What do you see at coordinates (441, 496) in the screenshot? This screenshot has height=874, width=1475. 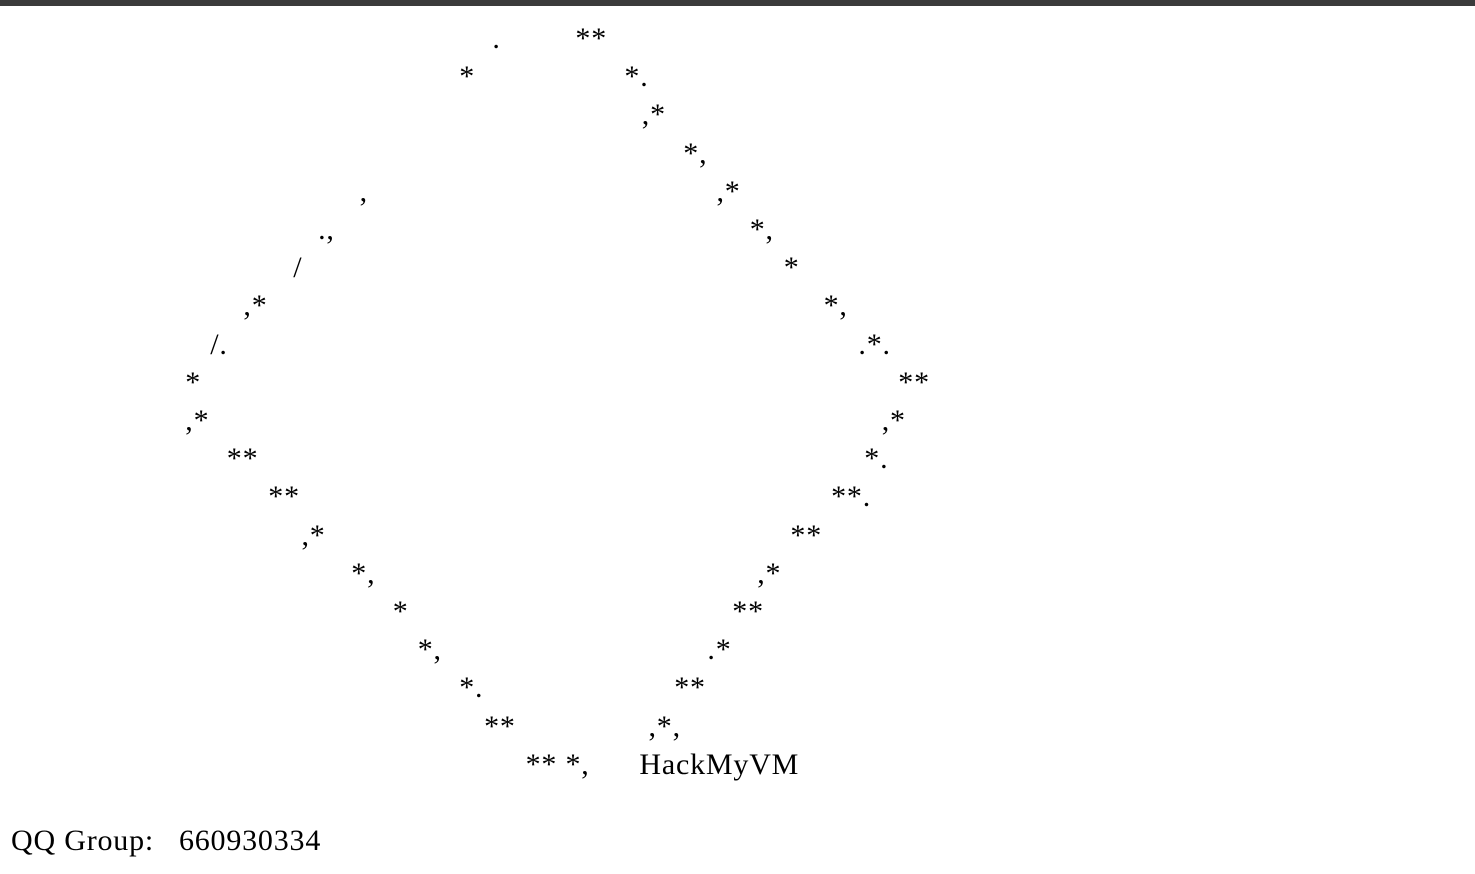 I see `ascii-line: ** **.` at bounding box center [441, 496].